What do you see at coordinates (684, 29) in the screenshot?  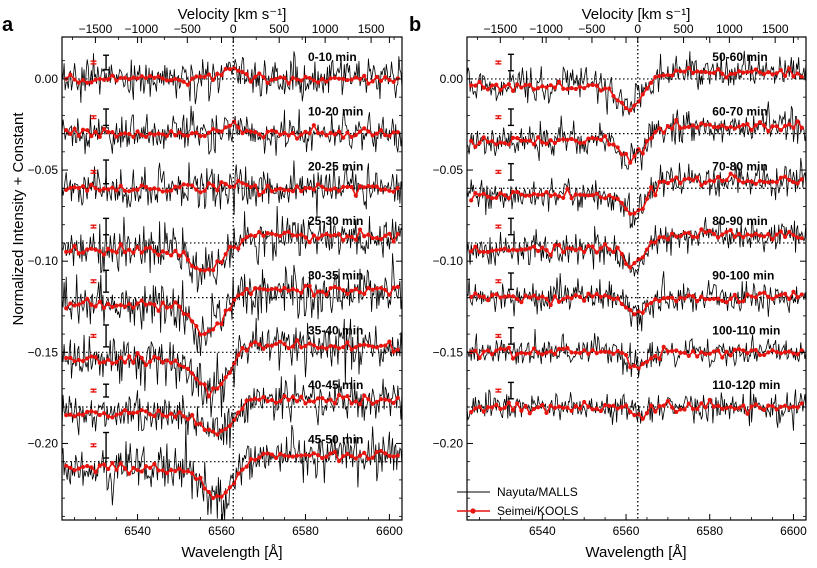 I see `velocity-tick-label: 500` at bounding box center [684, 29].